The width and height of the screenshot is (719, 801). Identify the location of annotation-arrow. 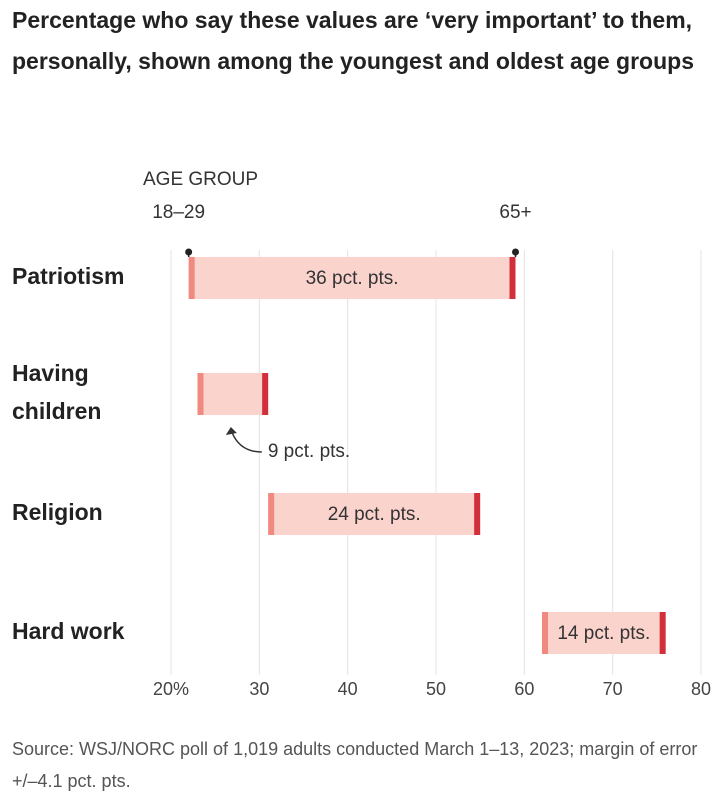
(246, 442).